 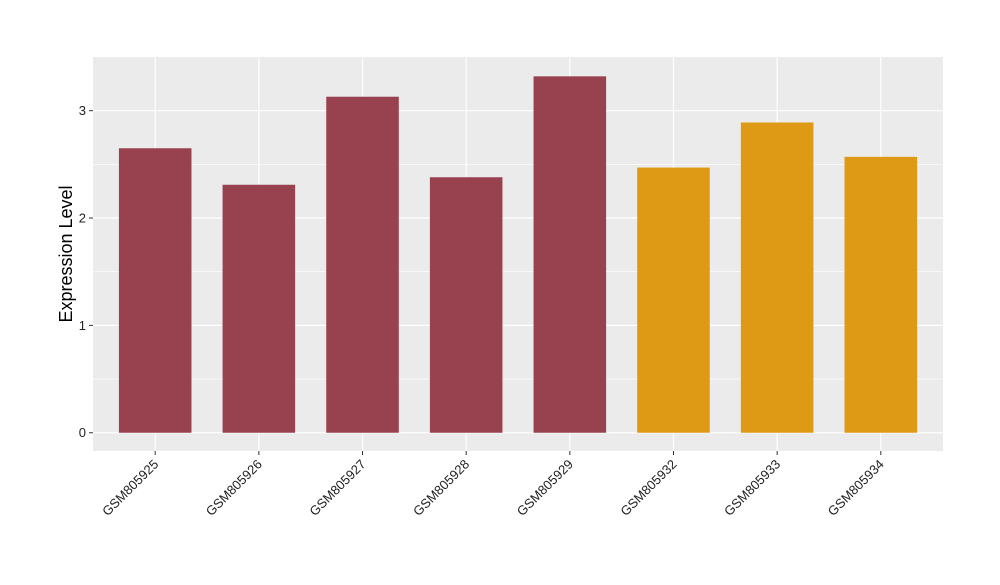 I want to click on x-tick-label: GSM805932, so click(x=648, y=488).